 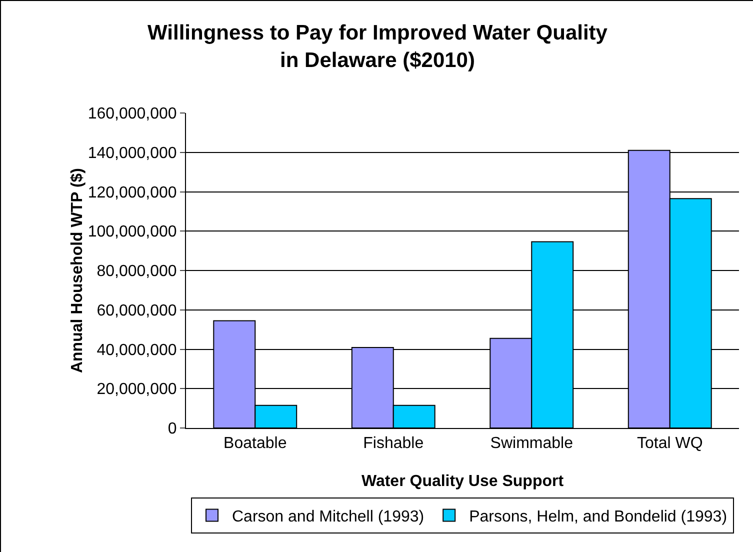 I want to click on y-tick-label: 20,000,000, so click(x=136, y=389).